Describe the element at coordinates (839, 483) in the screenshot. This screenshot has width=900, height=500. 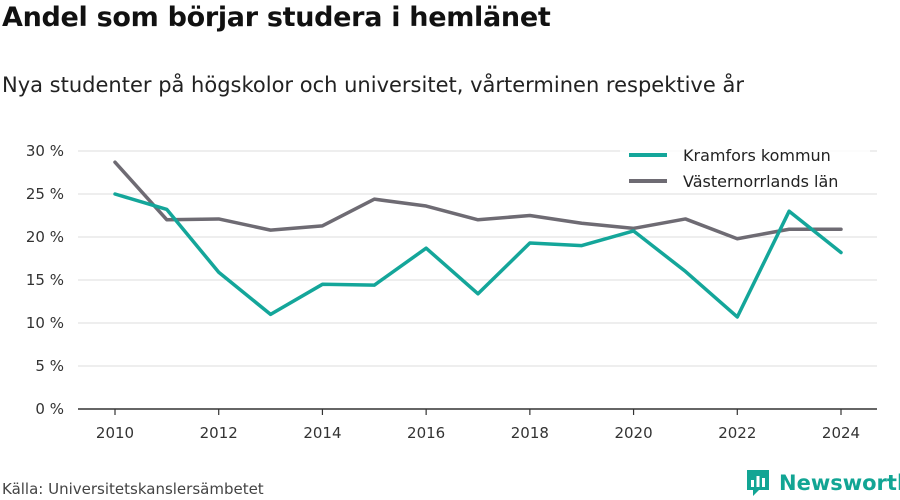
I see `brand-name: Newsworthy` at that location.